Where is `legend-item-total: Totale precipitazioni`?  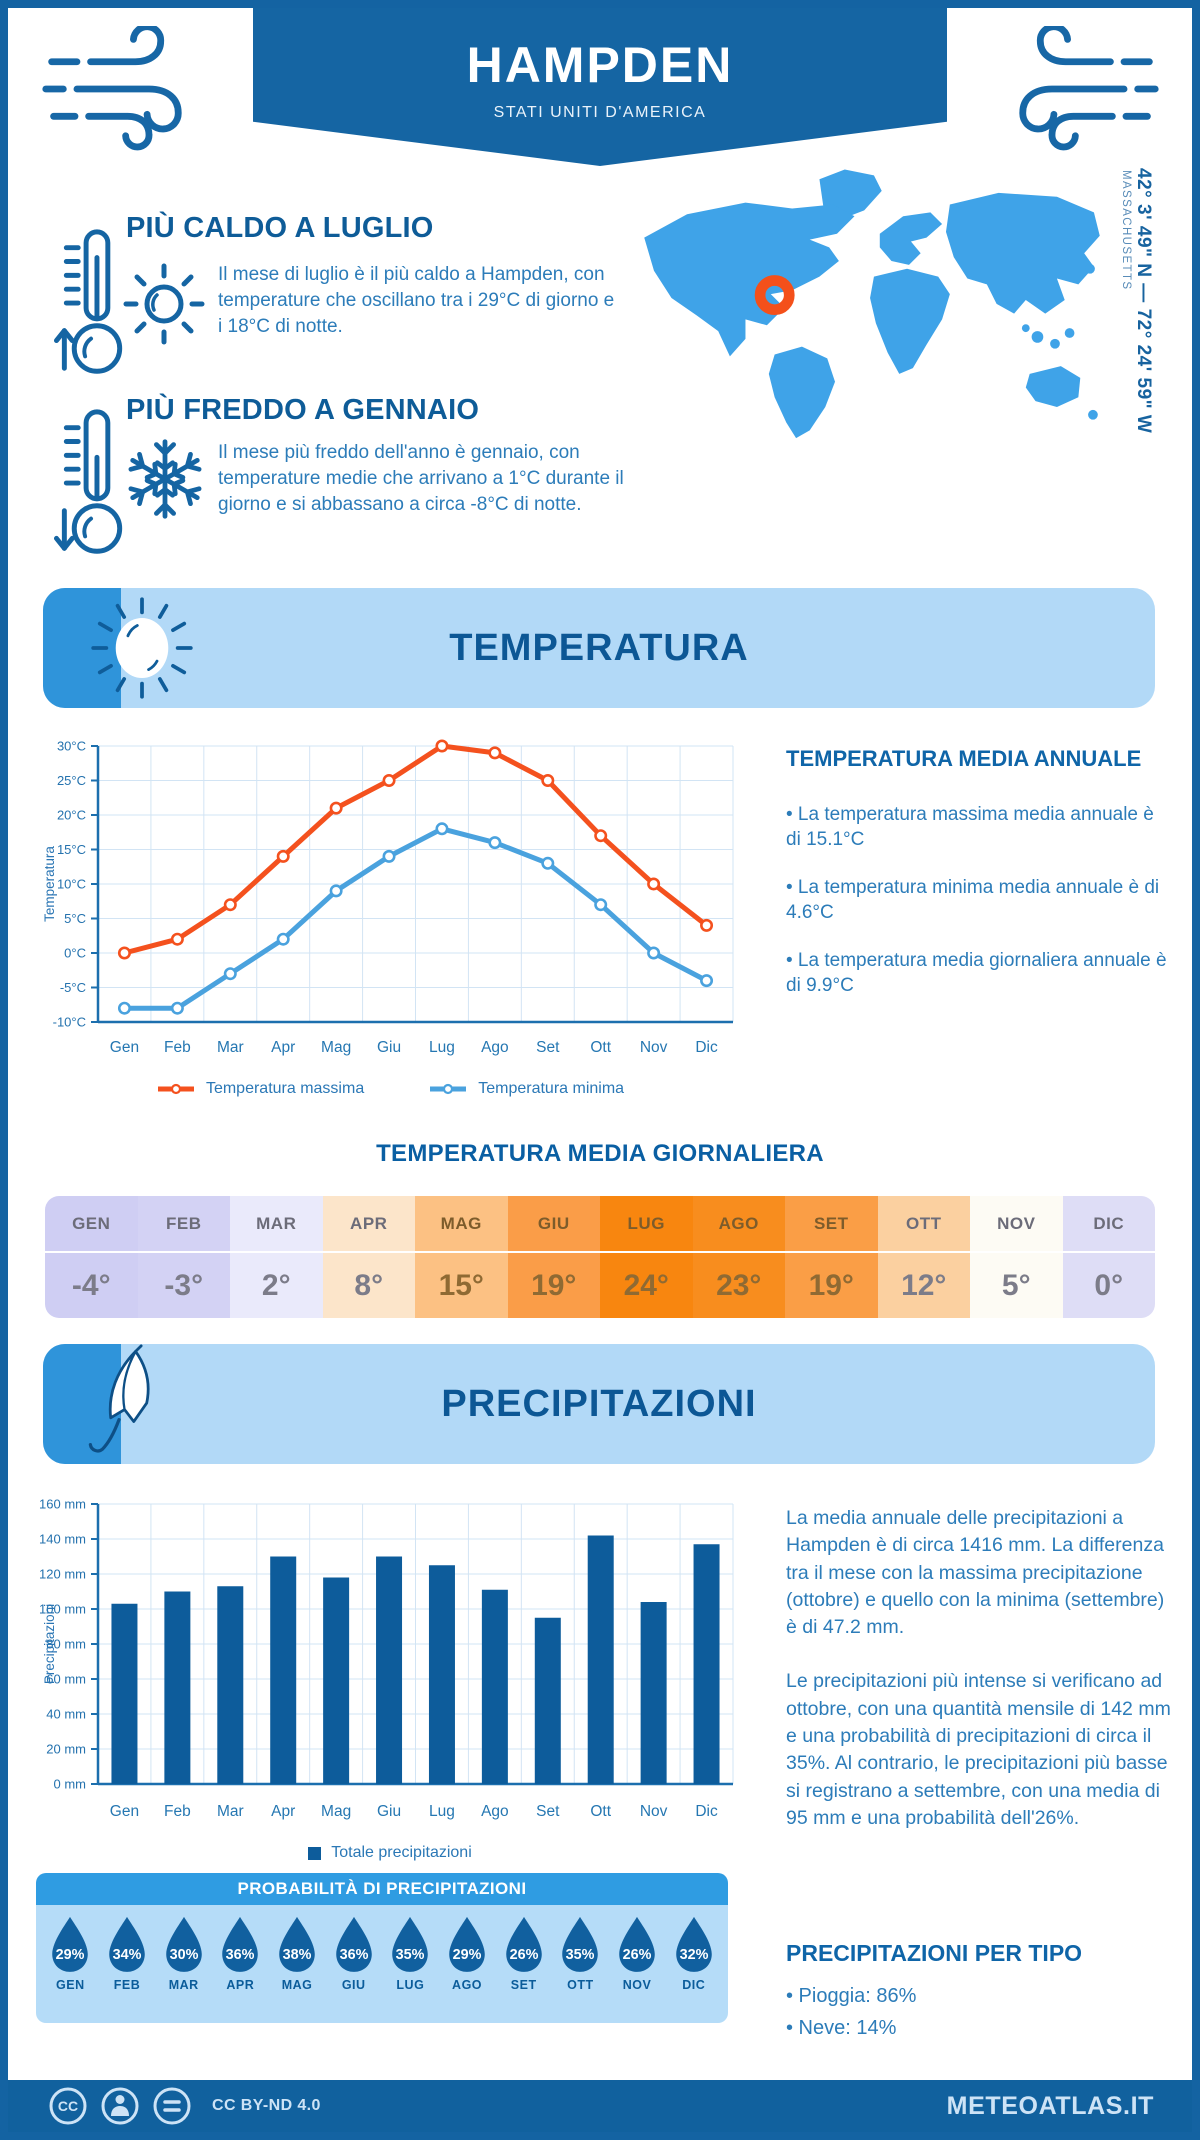
legend-item-total: Totale precipitazioni is located at coordinates (390, 1853).